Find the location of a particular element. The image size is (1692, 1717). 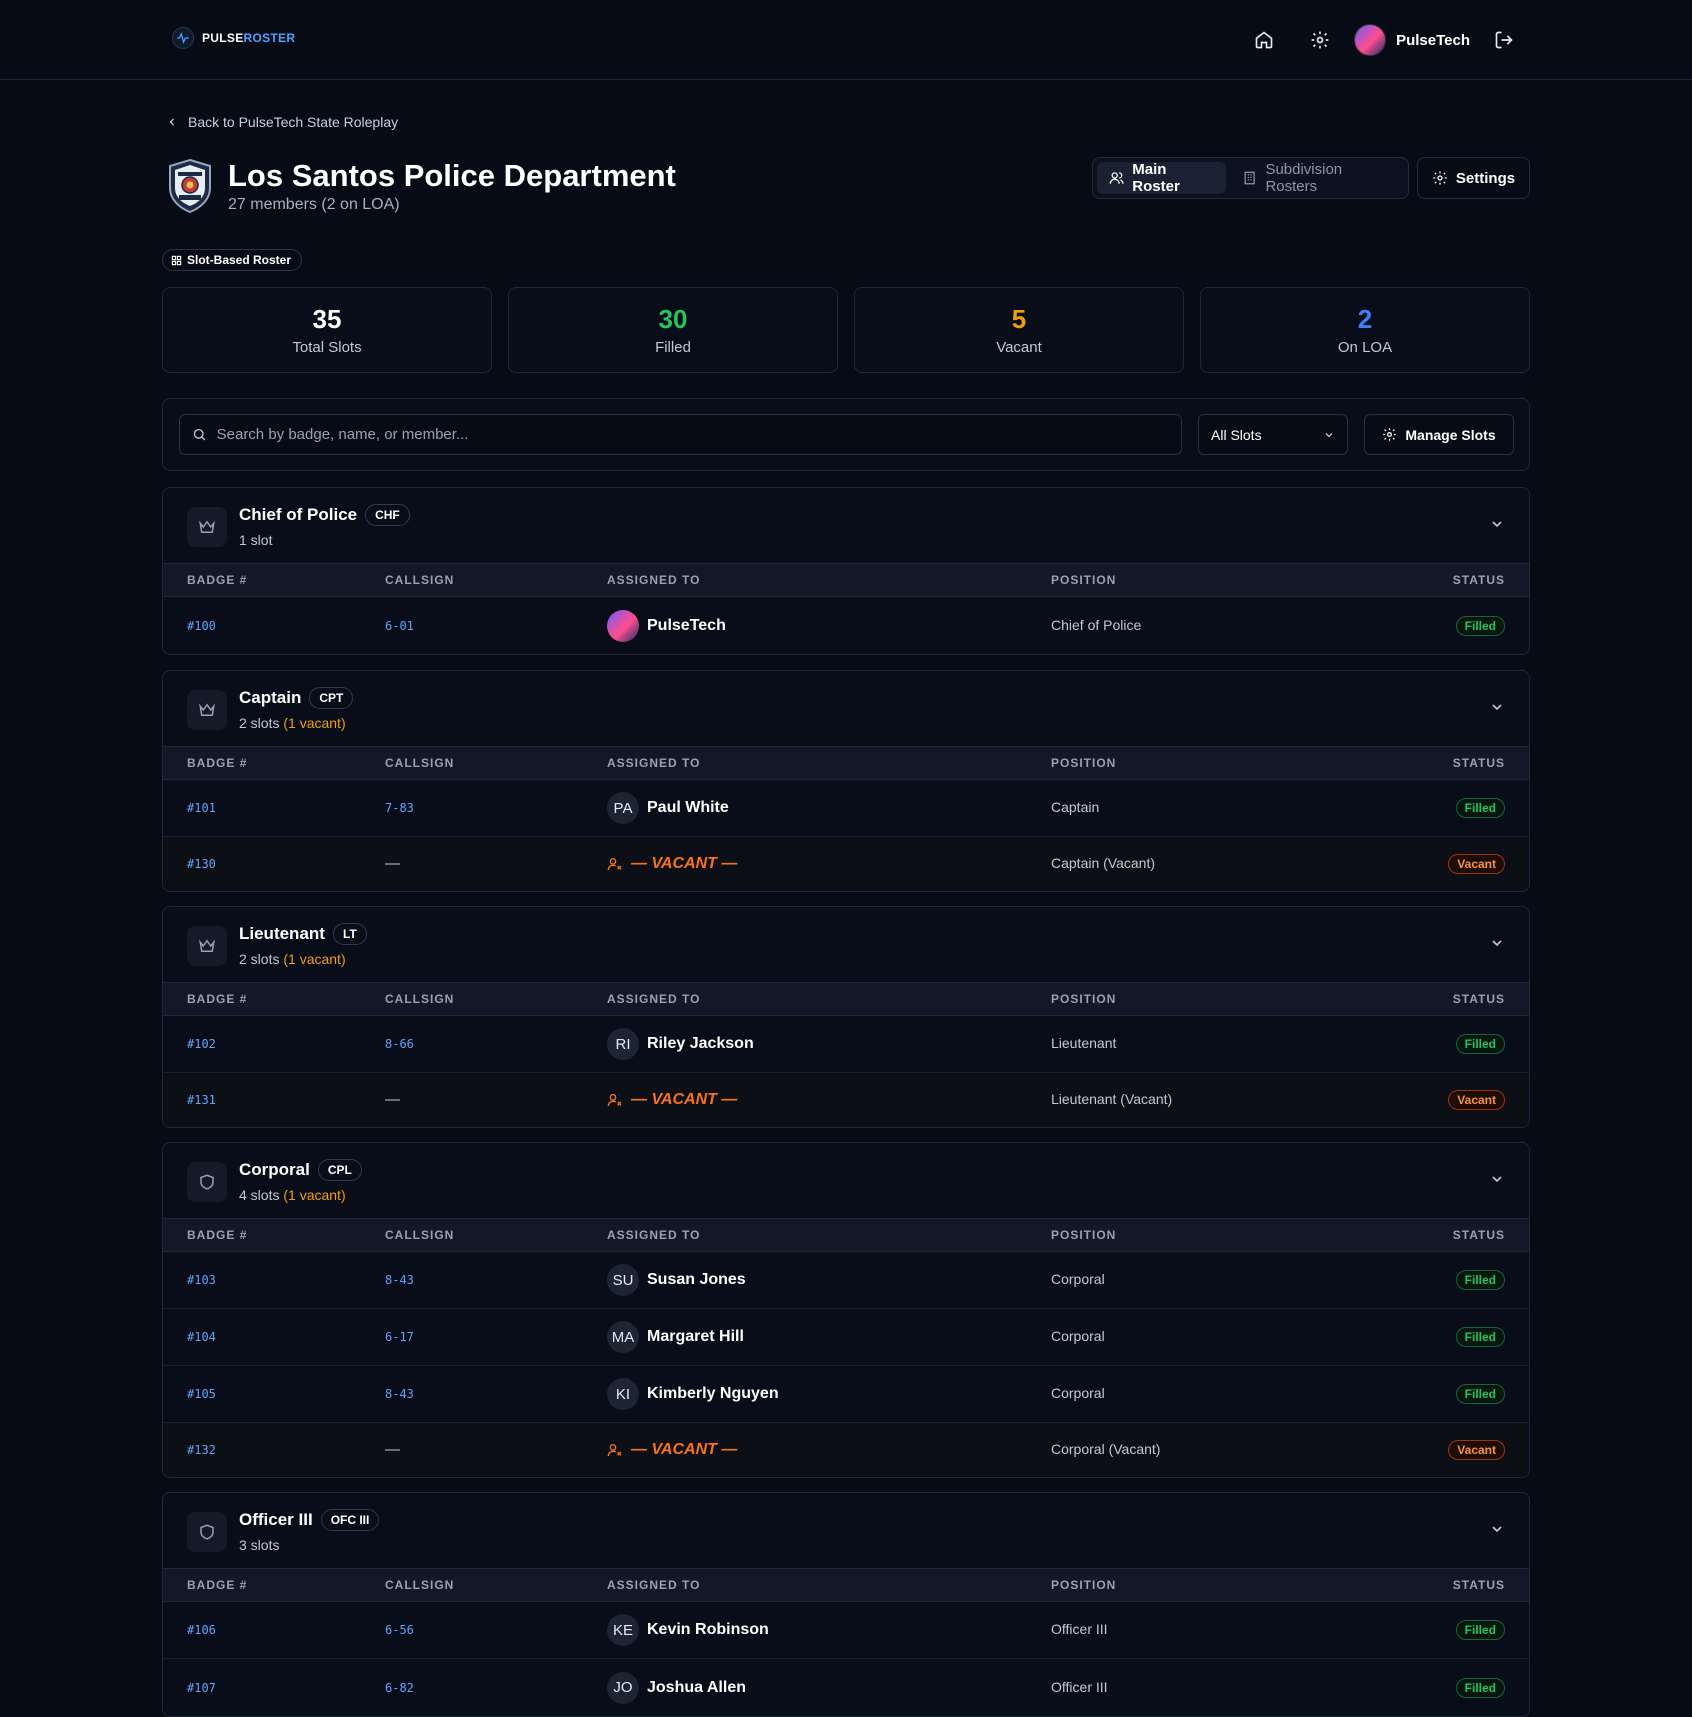

member-name: Riley Jackson is located at coordinates (700, 1043).